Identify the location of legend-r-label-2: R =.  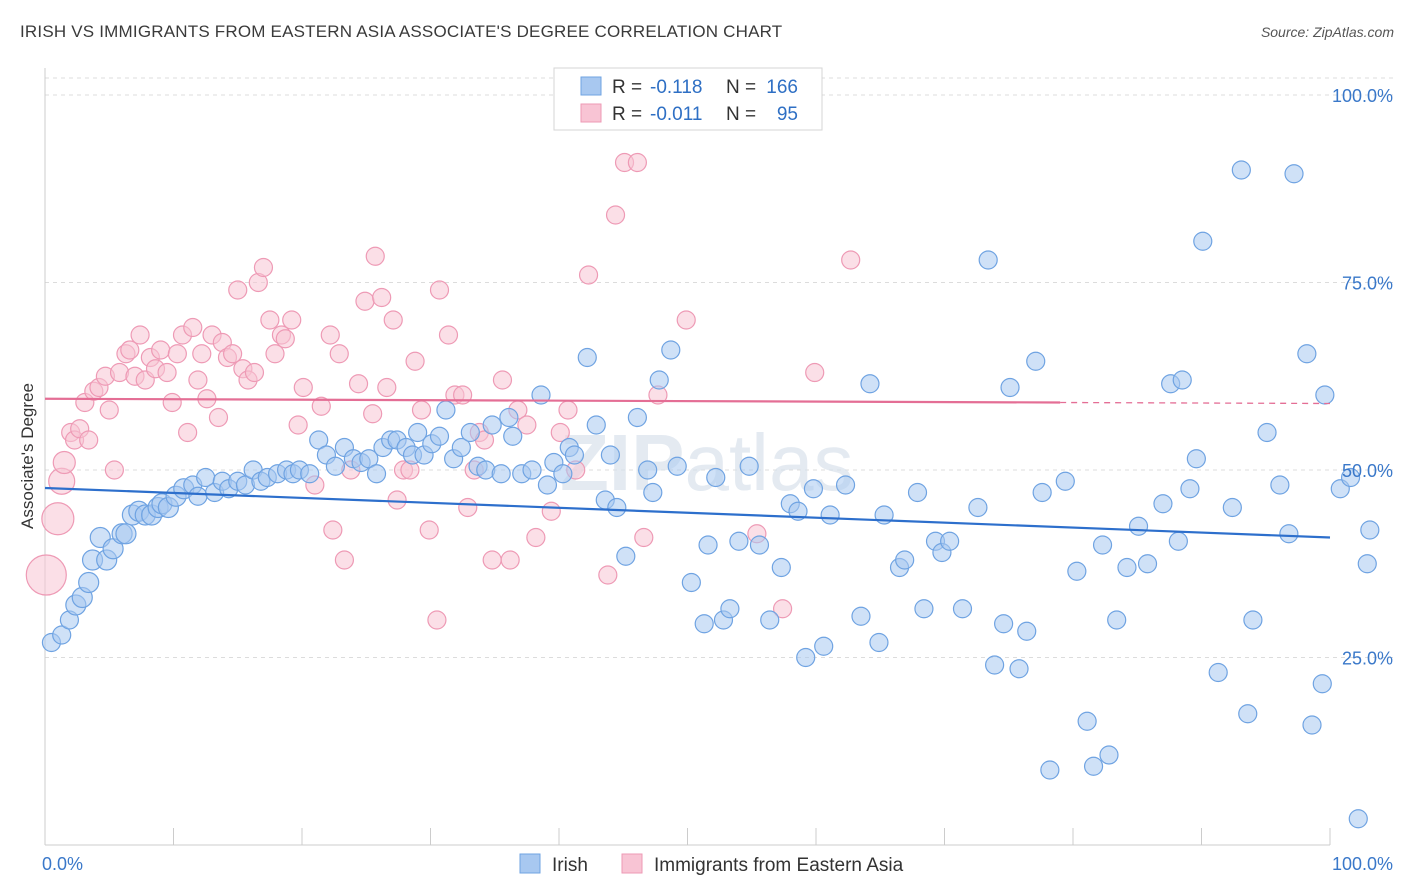
(627, 114).